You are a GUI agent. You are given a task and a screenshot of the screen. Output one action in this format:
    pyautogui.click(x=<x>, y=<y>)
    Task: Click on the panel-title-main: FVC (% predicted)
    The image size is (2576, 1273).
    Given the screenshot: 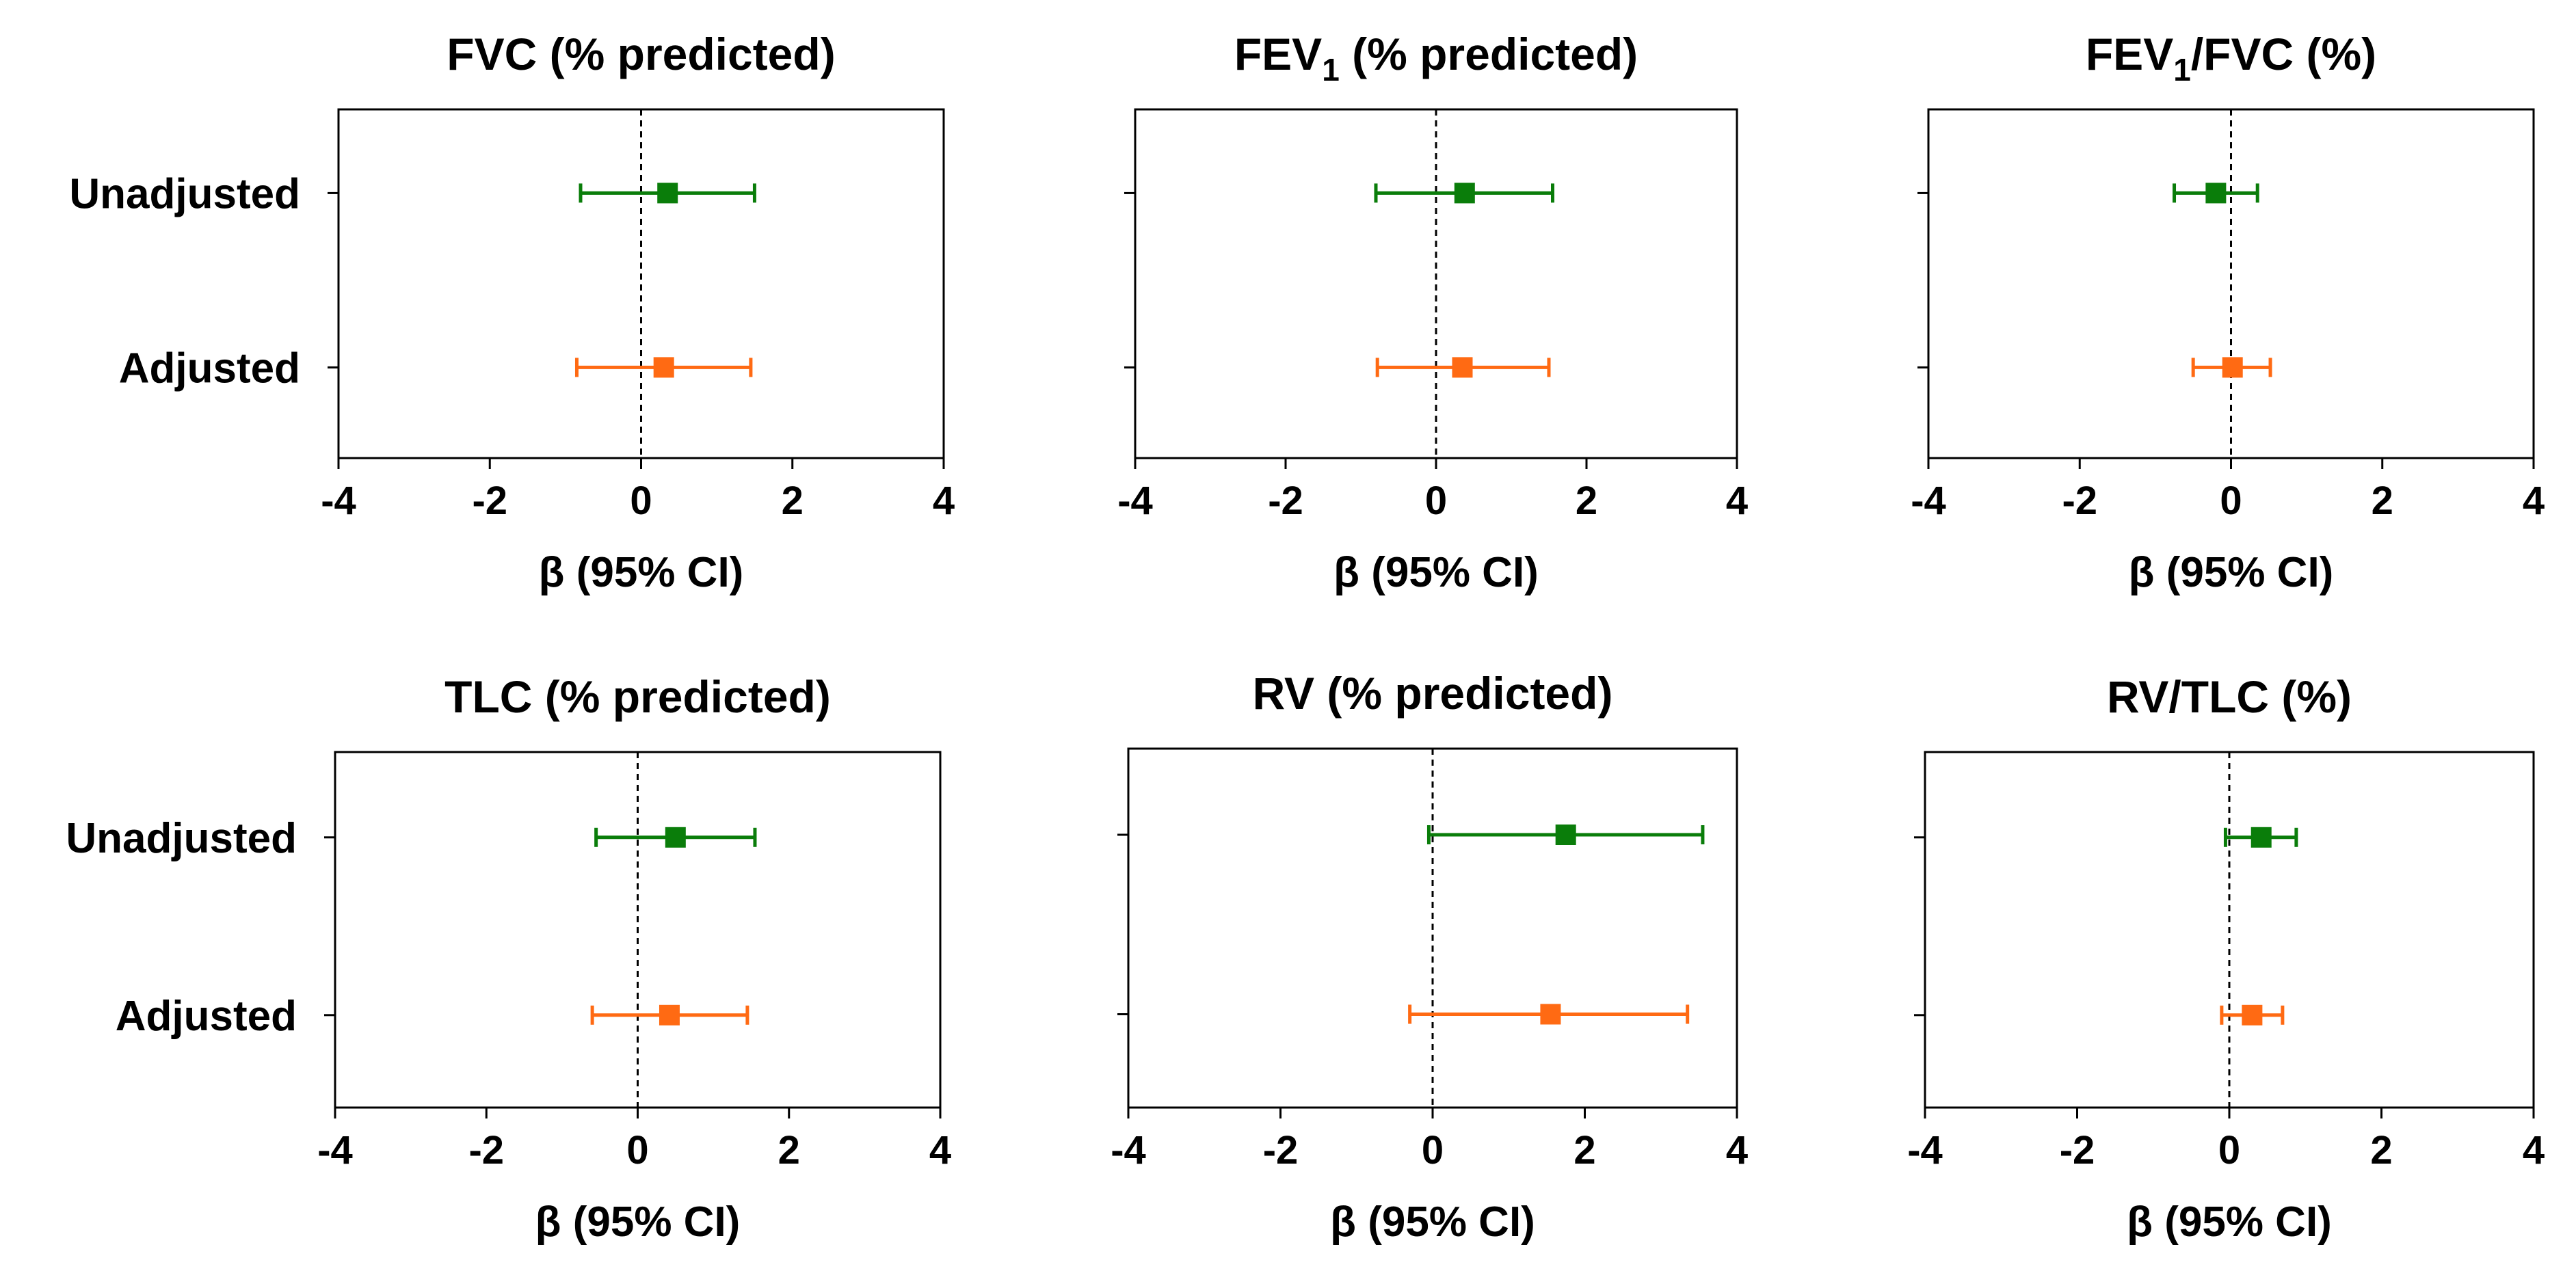 What is the action you would take?
    pyautogui.click(x=641, y=54)
    